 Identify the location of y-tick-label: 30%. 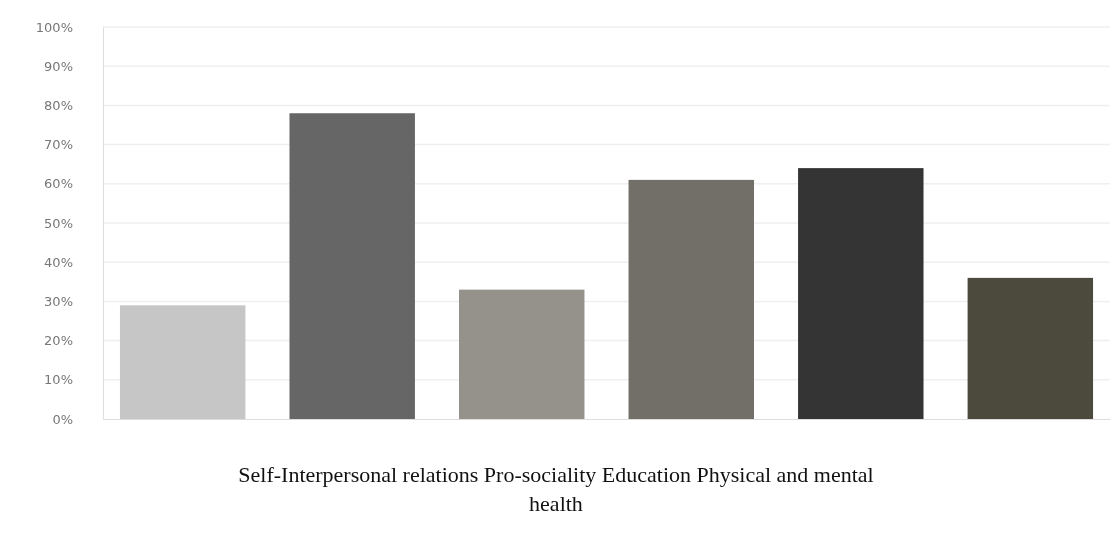
(58, 302).